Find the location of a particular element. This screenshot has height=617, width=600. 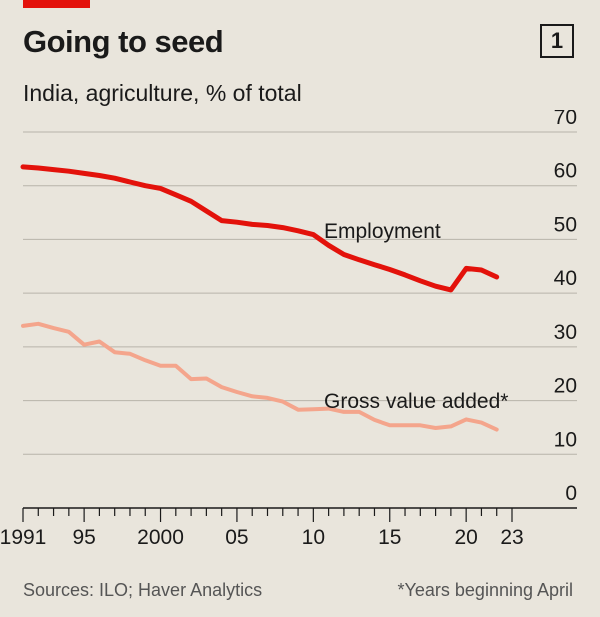

chart-subtitle: India, agriculture, % of total is located at coordinates (162, 93).